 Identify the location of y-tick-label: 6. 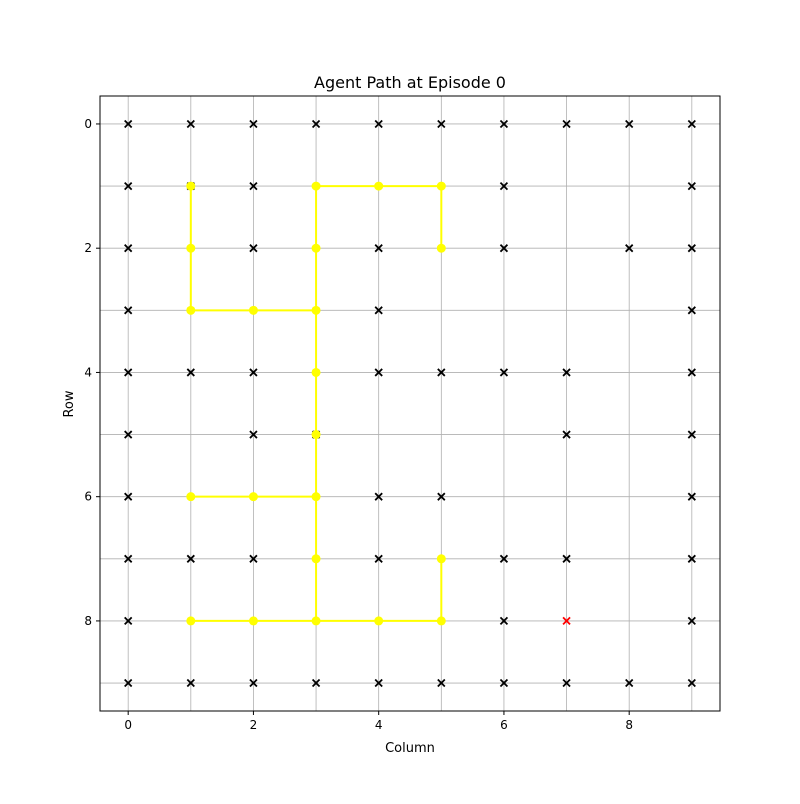
(88, 497).